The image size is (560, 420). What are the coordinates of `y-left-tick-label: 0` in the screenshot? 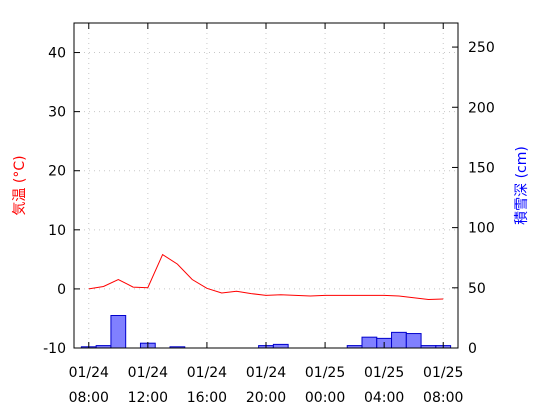 It's located at (61, 290).